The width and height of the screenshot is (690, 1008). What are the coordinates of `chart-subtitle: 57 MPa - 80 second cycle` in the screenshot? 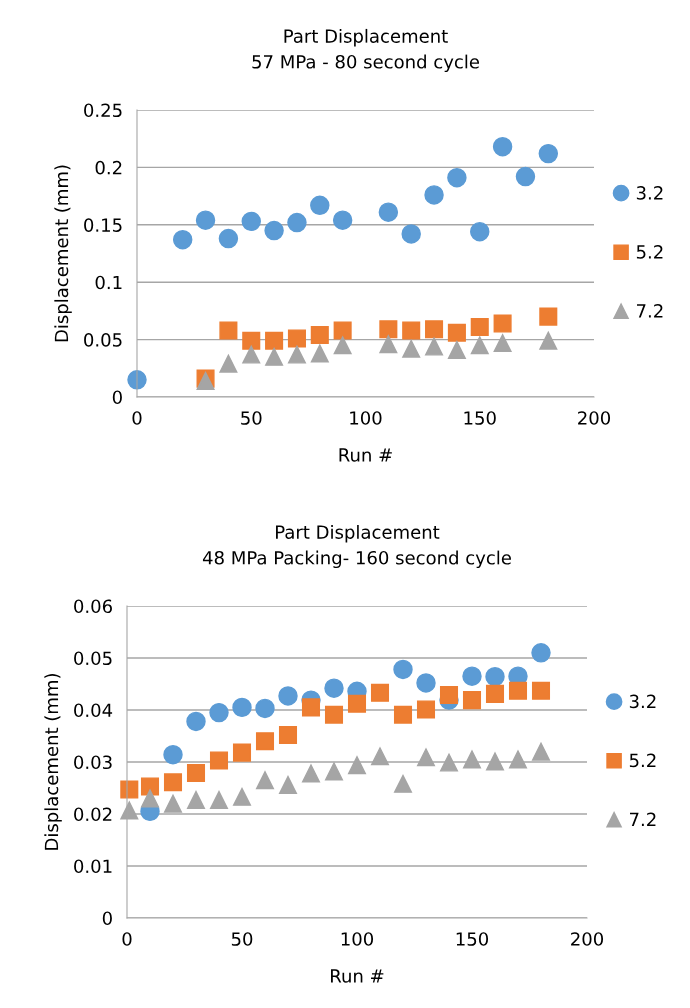 It's located at (366, 63).